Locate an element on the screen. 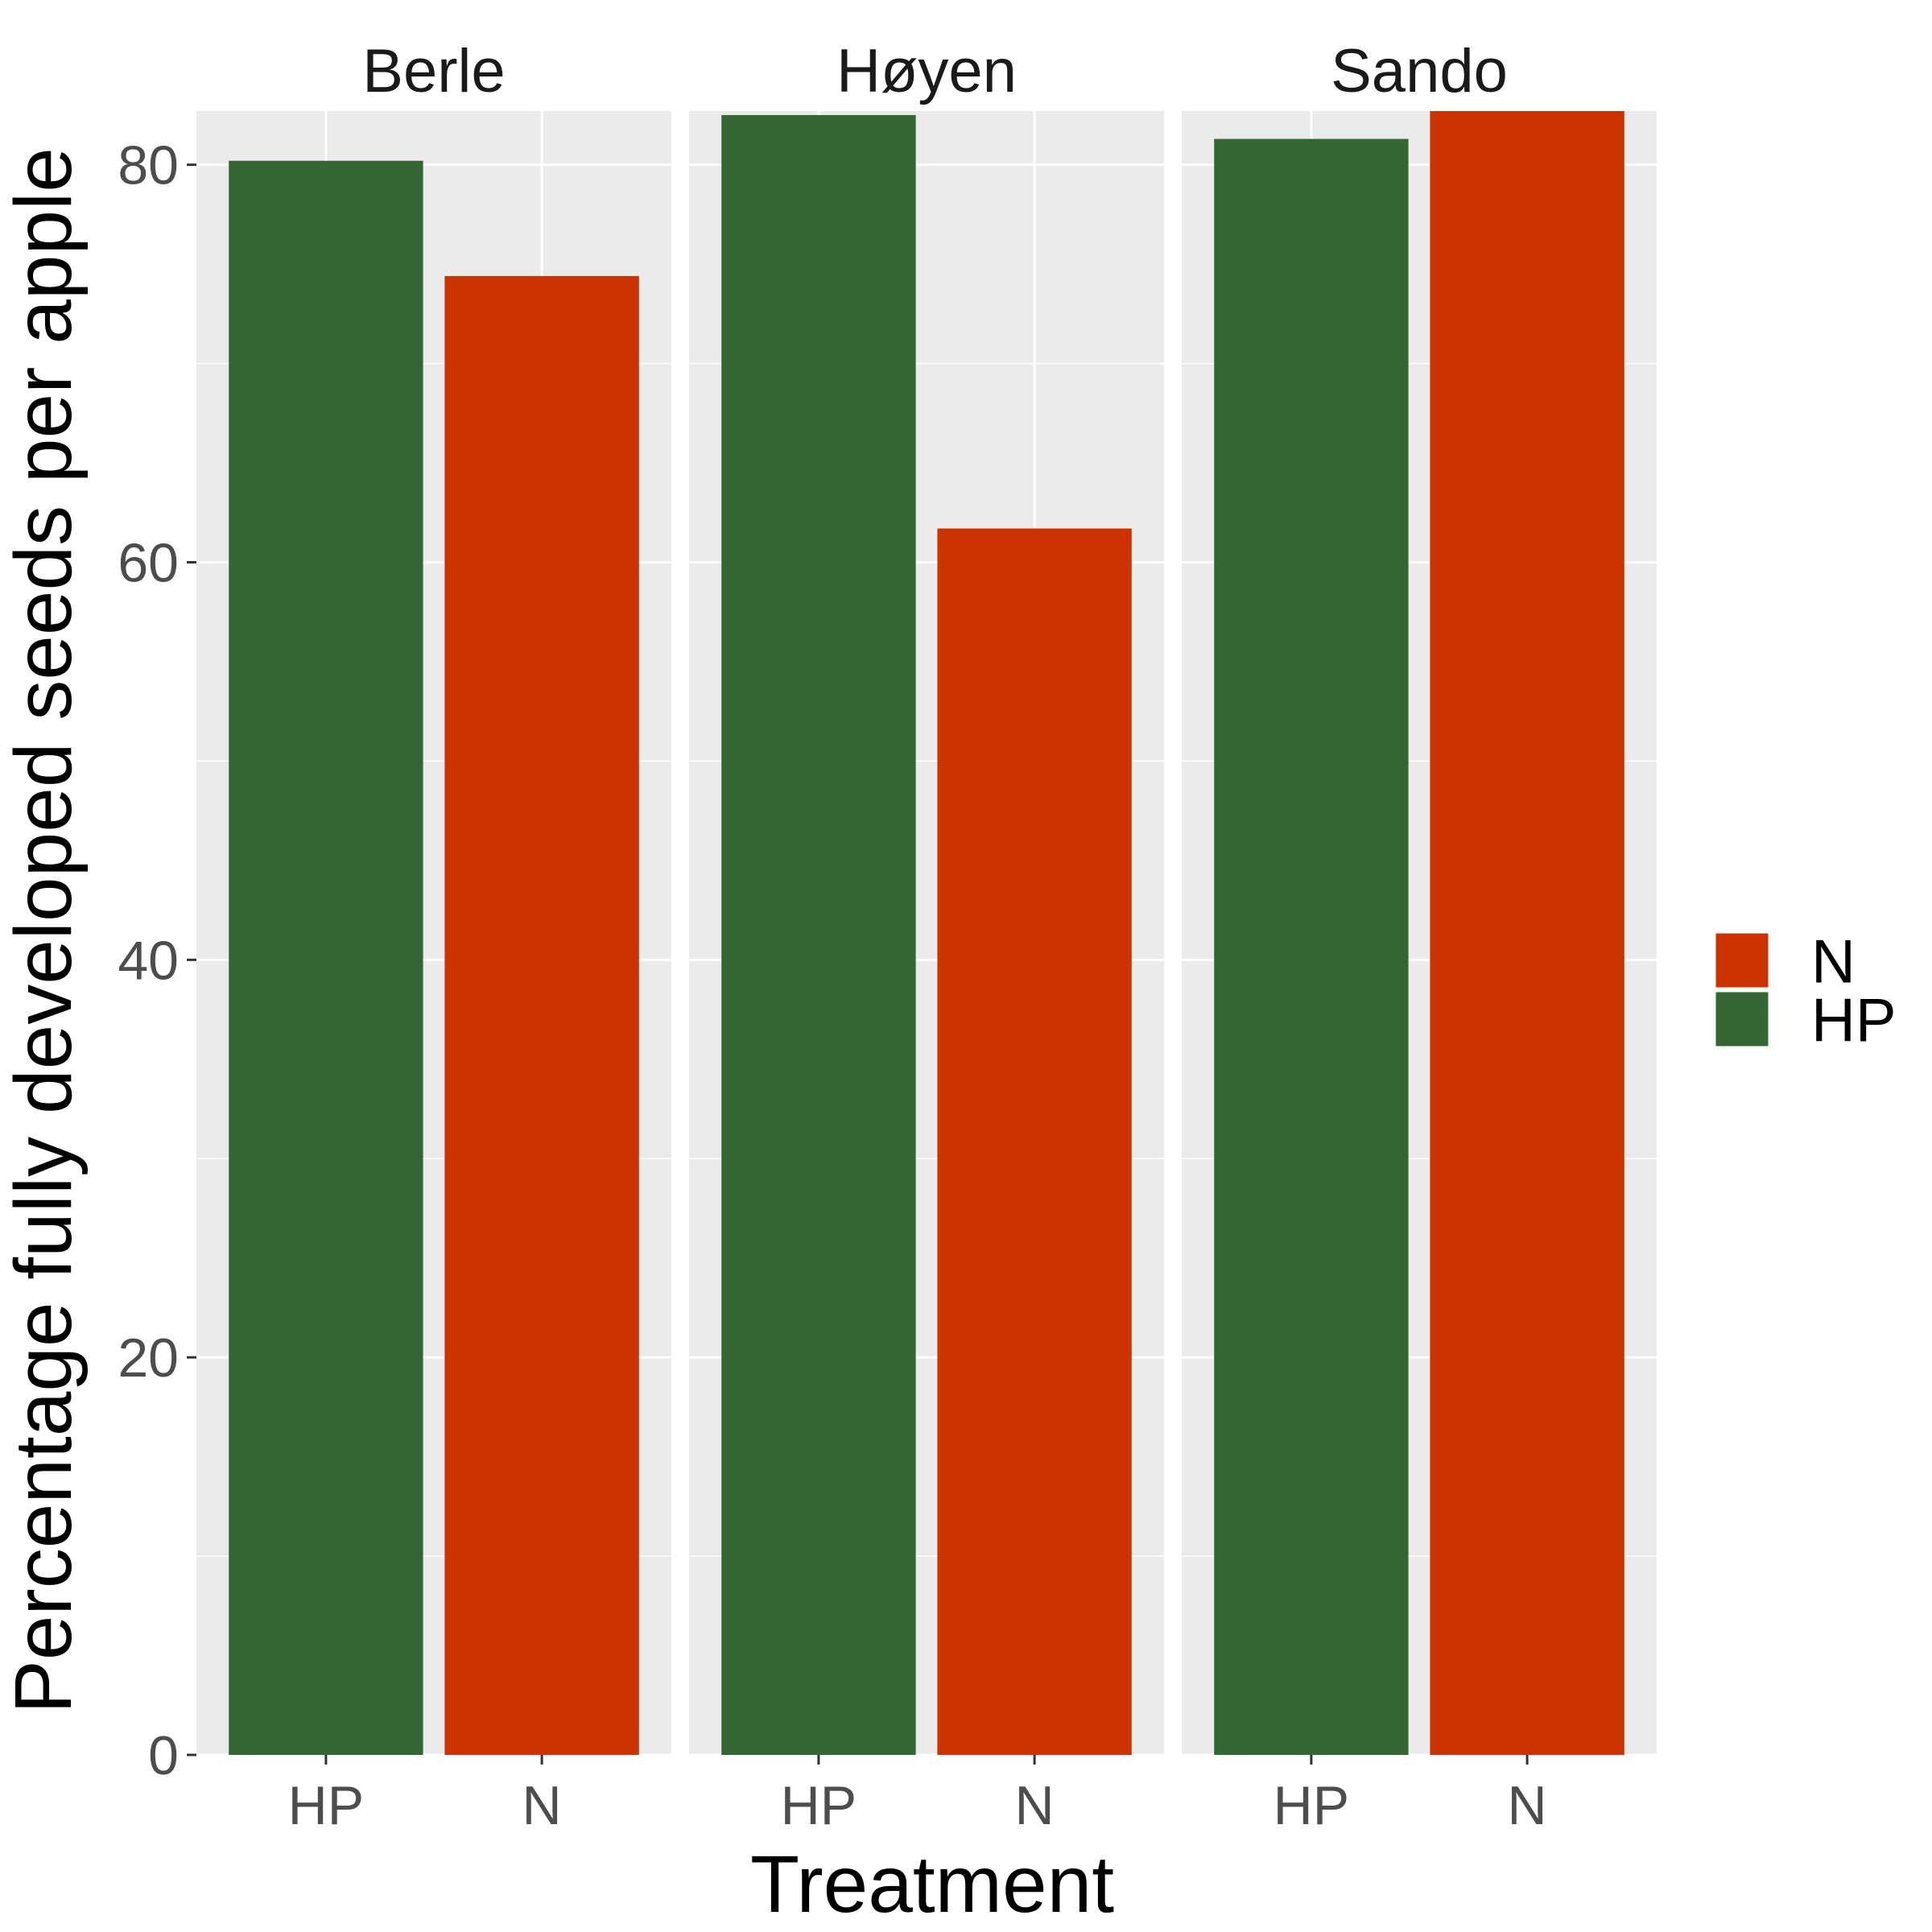  bar-Høyen-N is located at coordinates (1034, 1141).